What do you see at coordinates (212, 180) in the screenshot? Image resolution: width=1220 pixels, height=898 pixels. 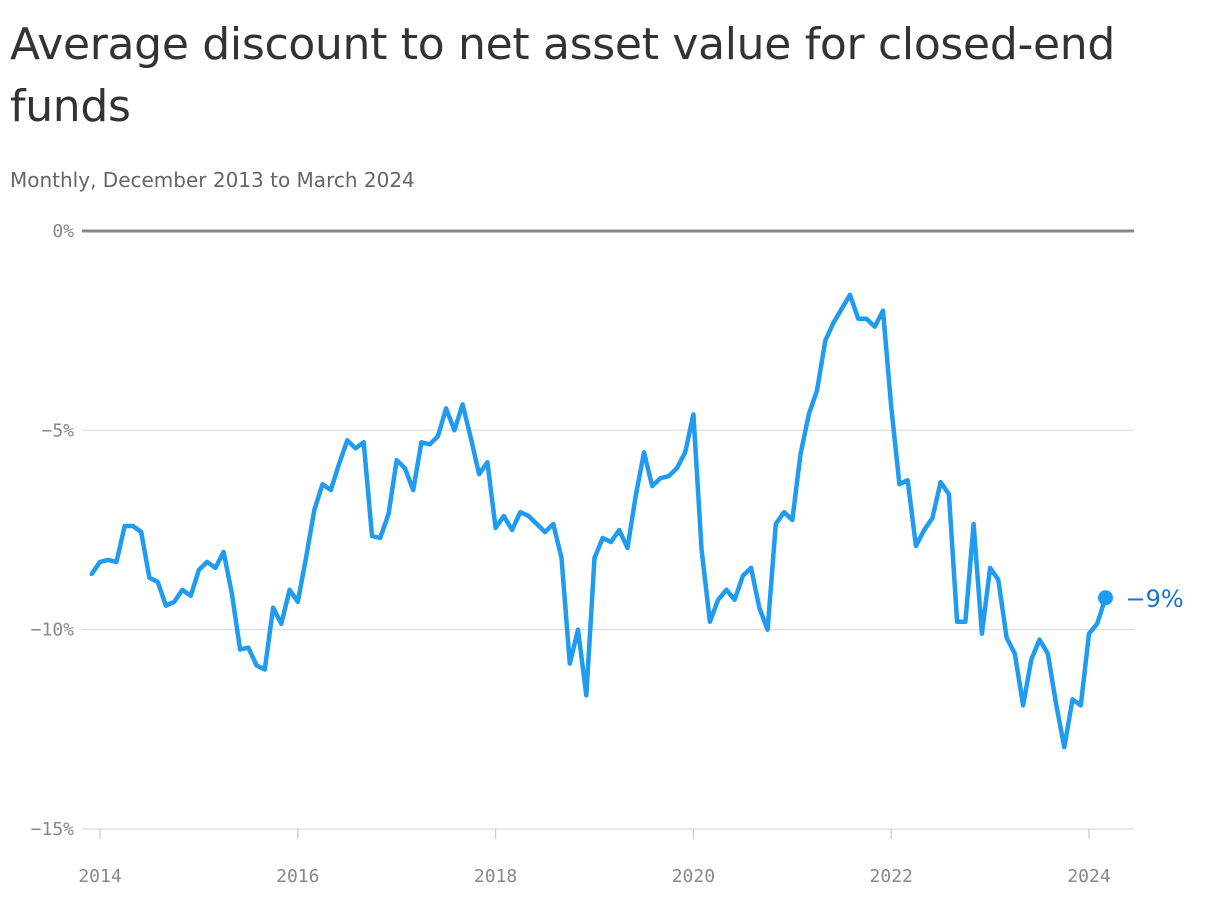 I see `chart-subtitle: Monthly, December 2013 to March 2024` at bounding box center [212, 180].